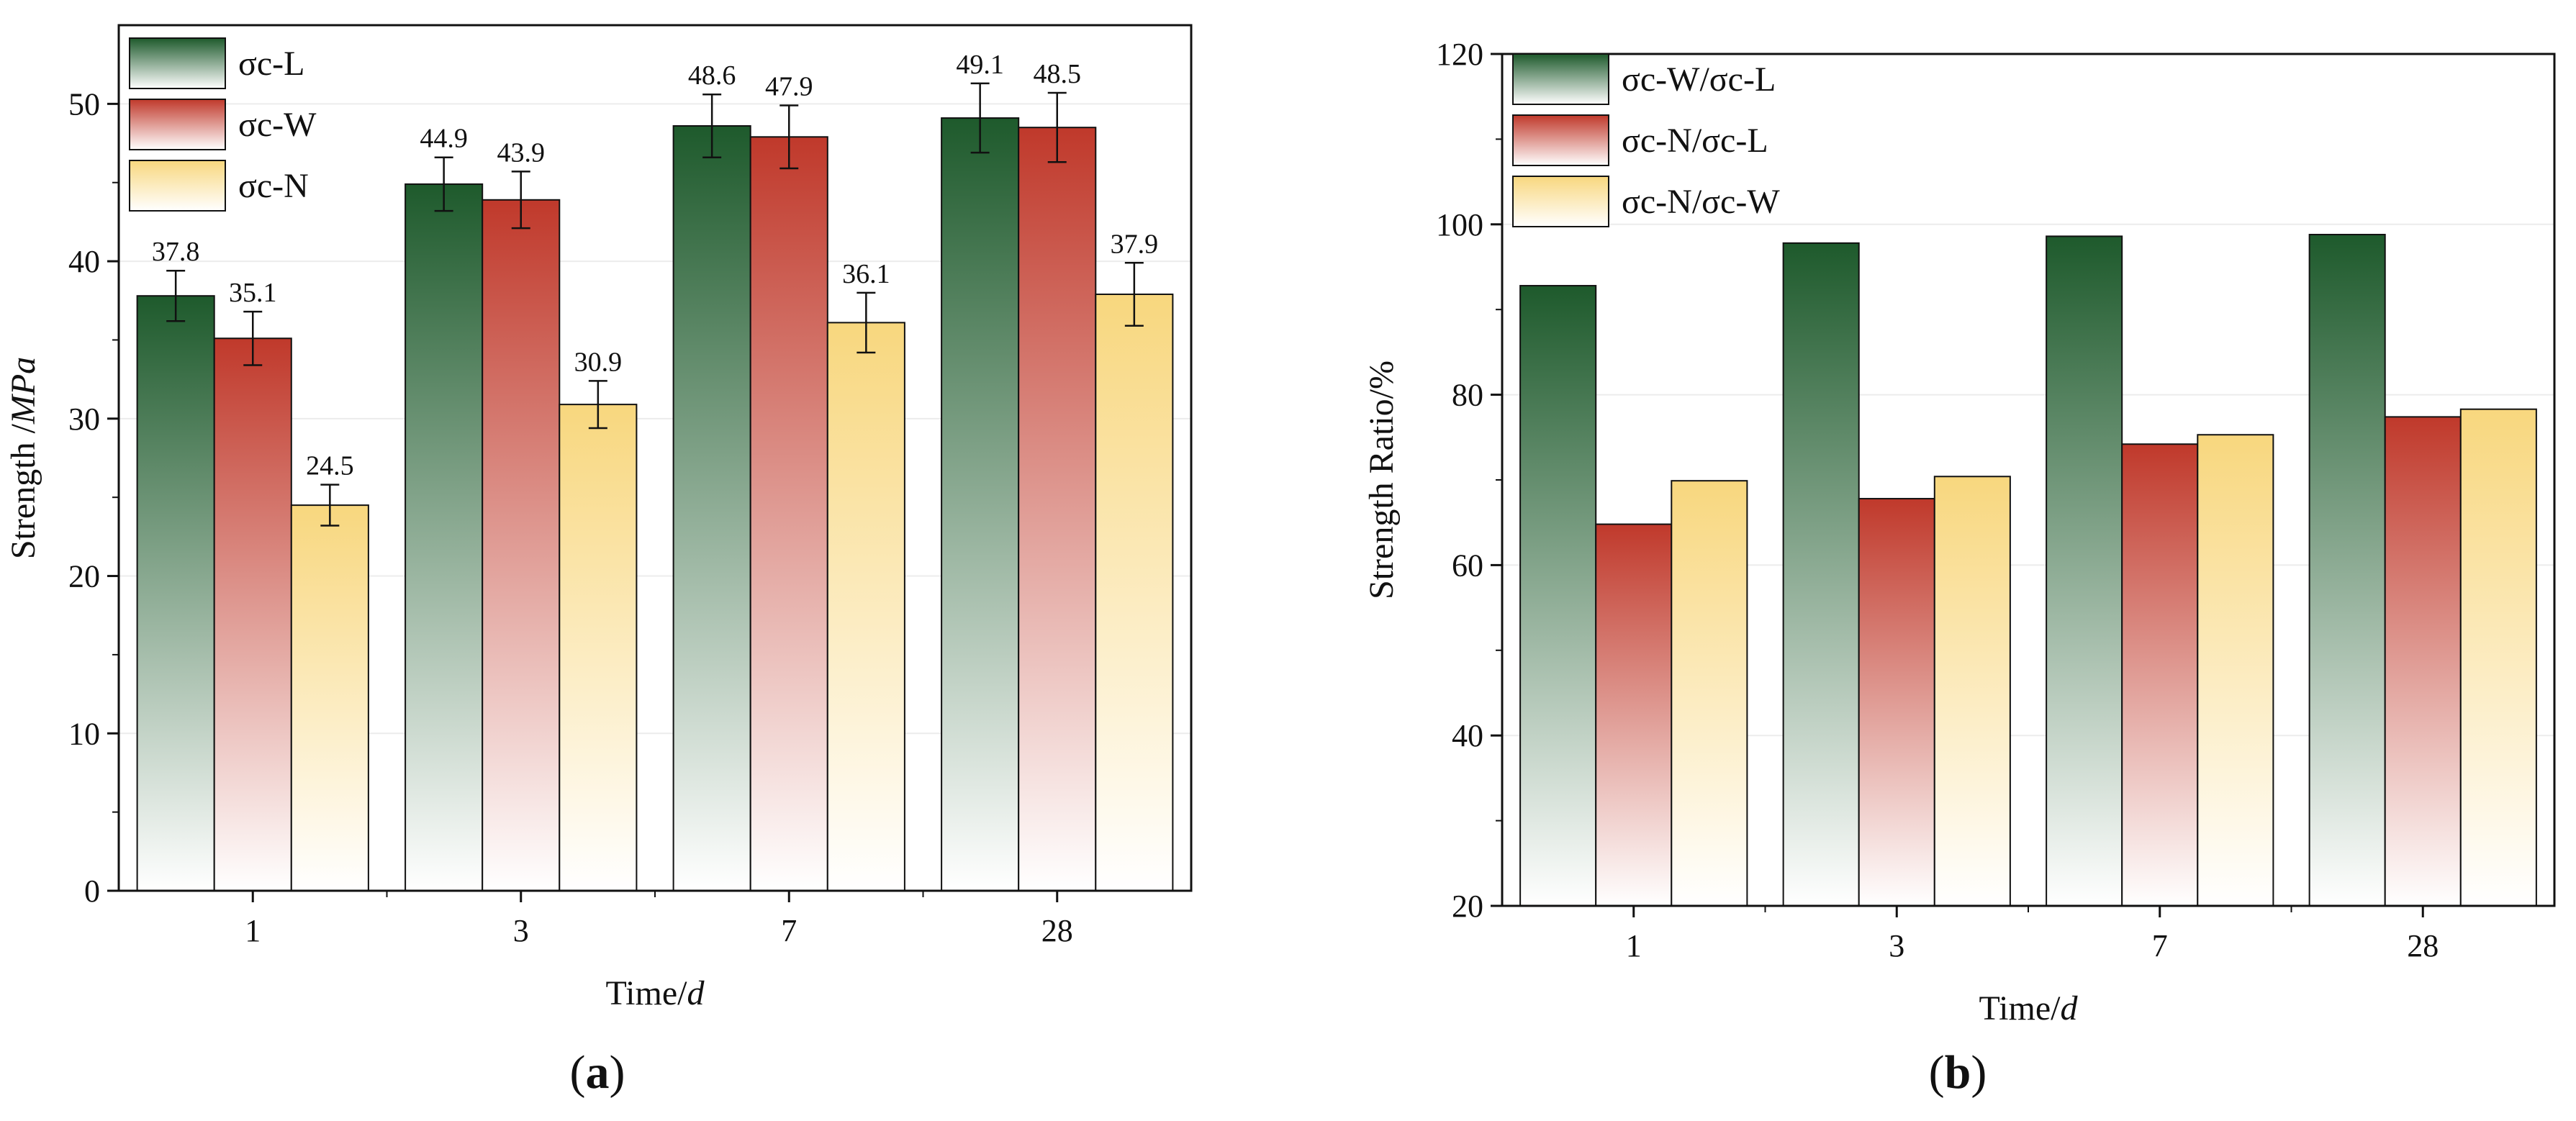 The width and height of the screenshot is (2576, 1121). What do you see at coordinates (598, 362) in the screenshot?
I see `data-label-a: 30.9` at bounding box center [598, 362].